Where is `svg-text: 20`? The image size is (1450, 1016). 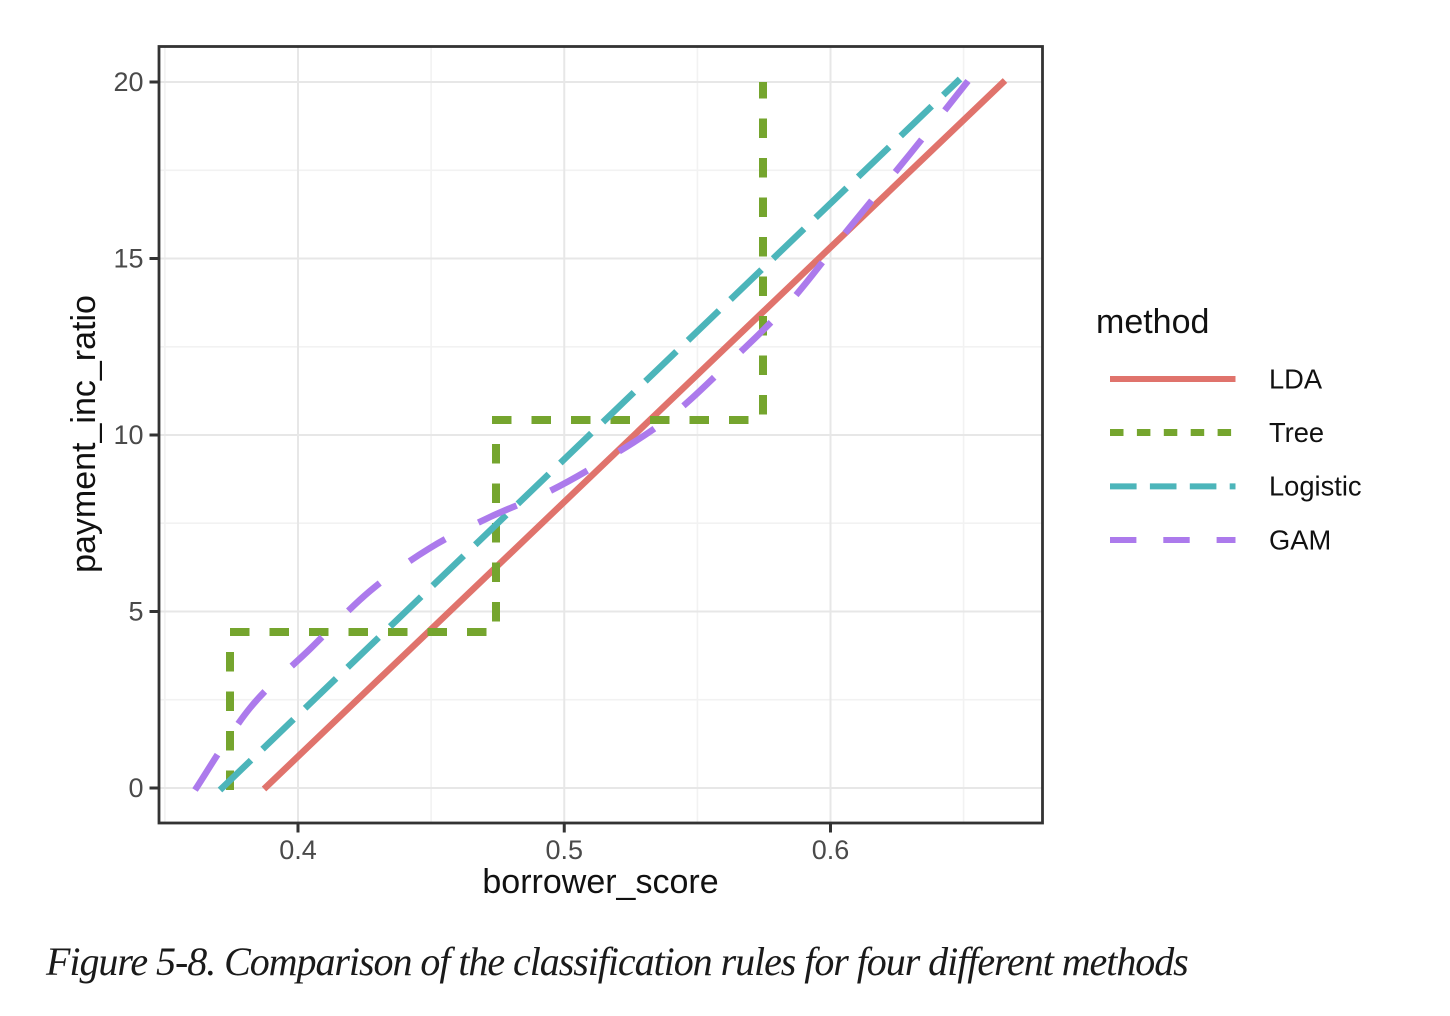 svg-text: 20 is located at coordinates (128, 82).